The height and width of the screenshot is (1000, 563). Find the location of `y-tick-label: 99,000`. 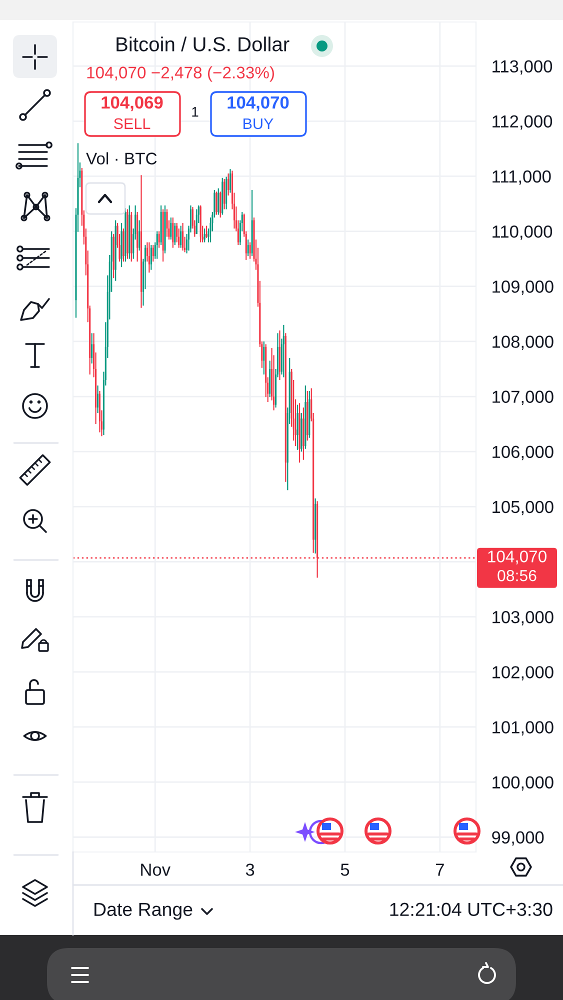

y-tick-label: 99,000 is located at coordinates (518, 838).